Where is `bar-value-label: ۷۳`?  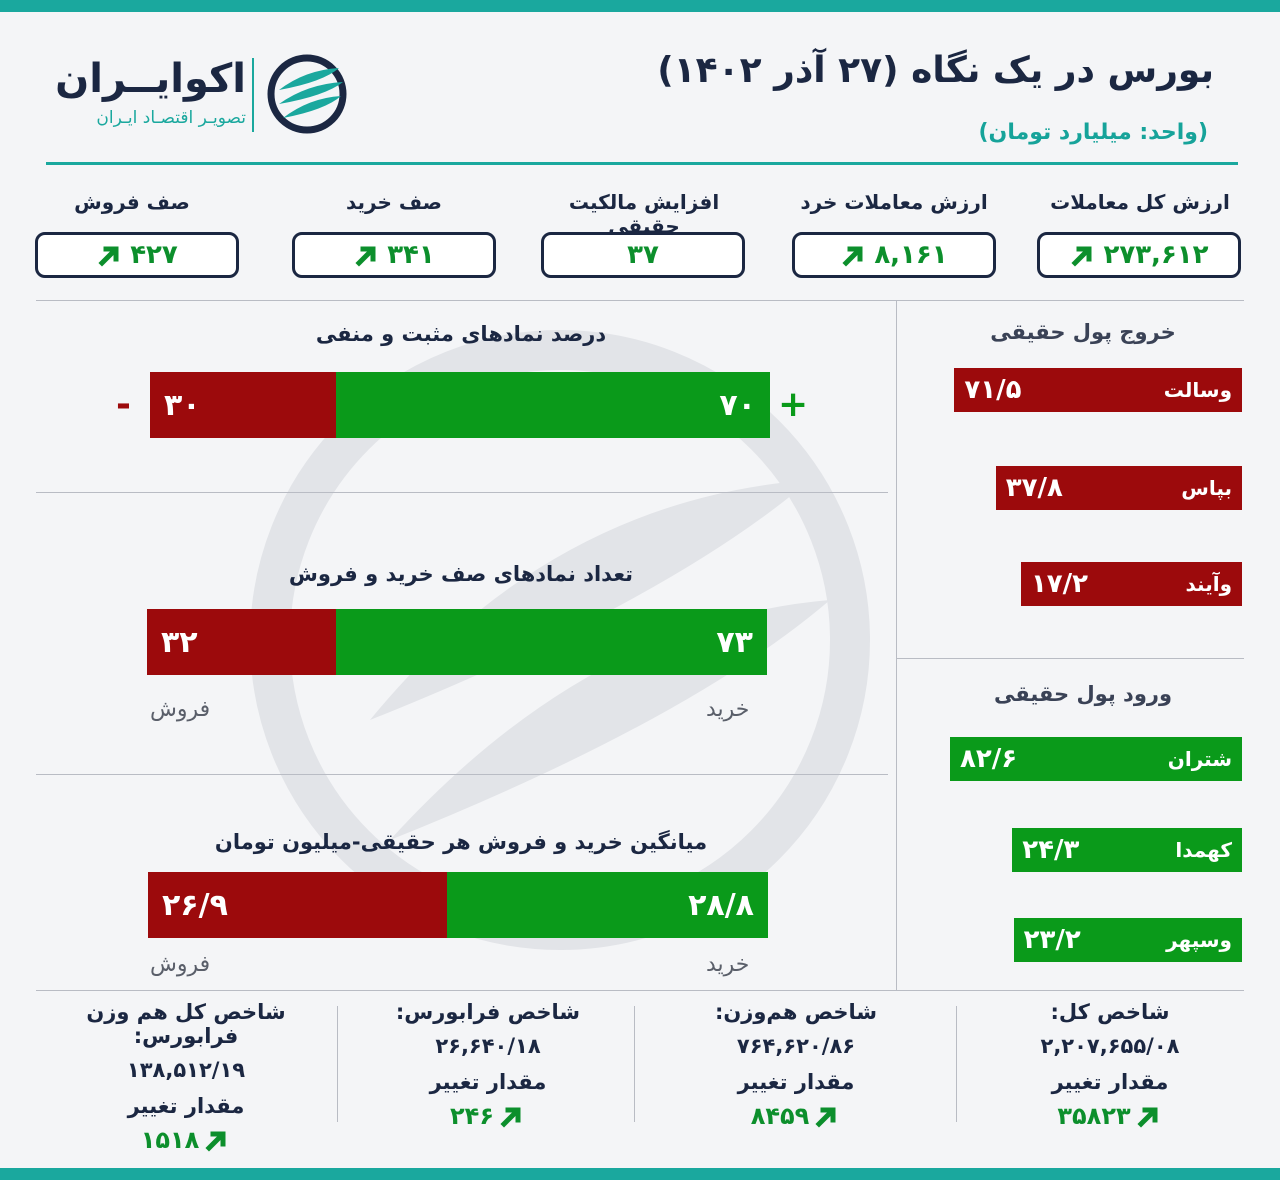 bar-value-label: ۷۳ is located at coordinates (734, 642).